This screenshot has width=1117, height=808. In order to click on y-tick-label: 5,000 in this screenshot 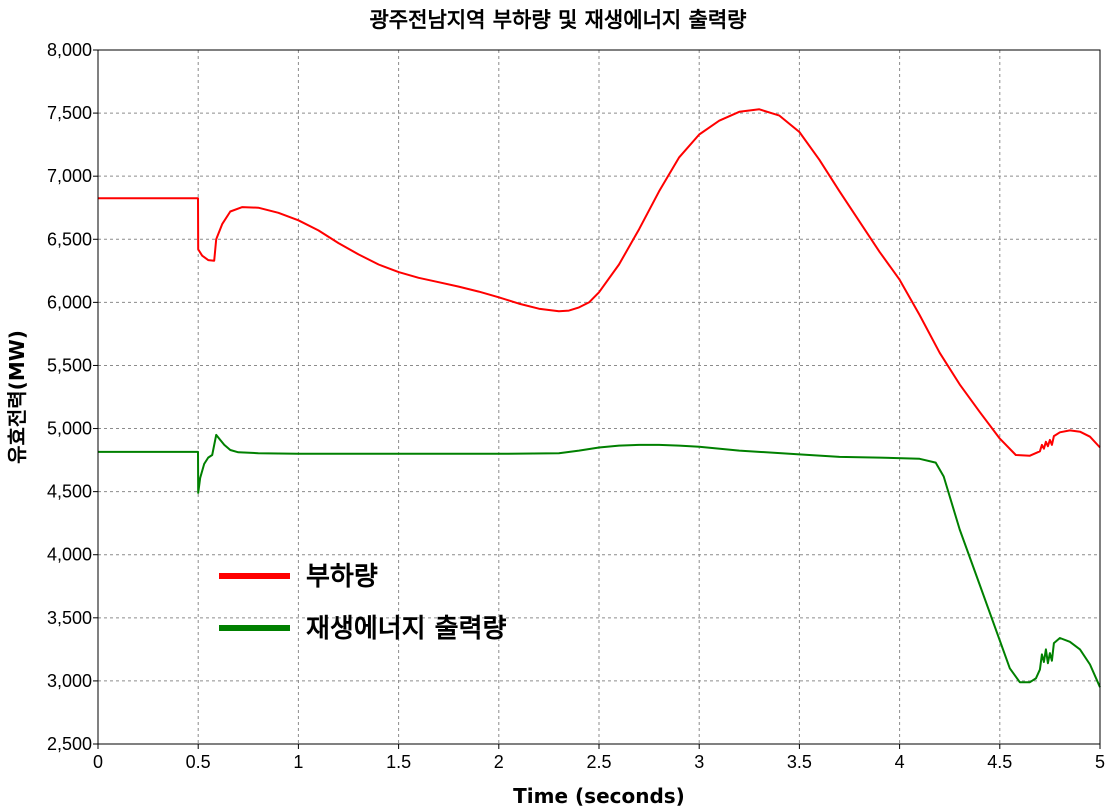, I will do `click(69, 429)`.